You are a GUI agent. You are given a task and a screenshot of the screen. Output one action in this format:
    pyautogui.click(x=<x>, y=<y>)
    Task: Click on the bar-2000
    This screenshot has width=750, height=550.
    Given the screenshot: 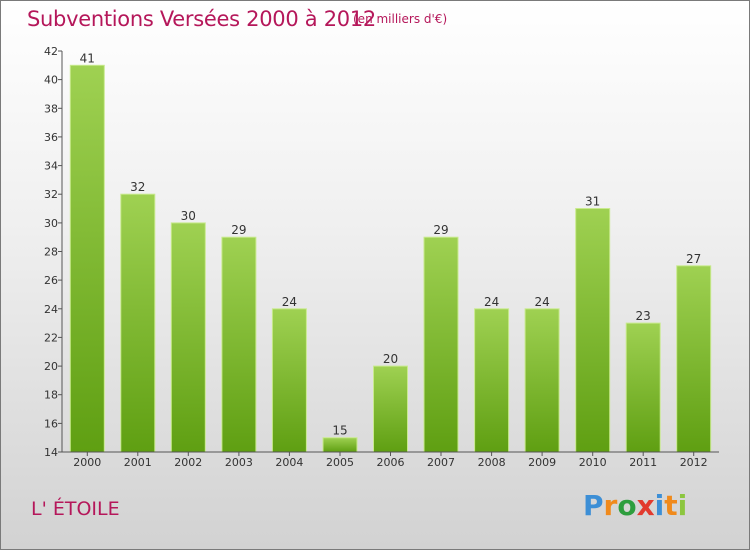 What is the action you would take?
    pyautogui.click(x=87, y=258)
    